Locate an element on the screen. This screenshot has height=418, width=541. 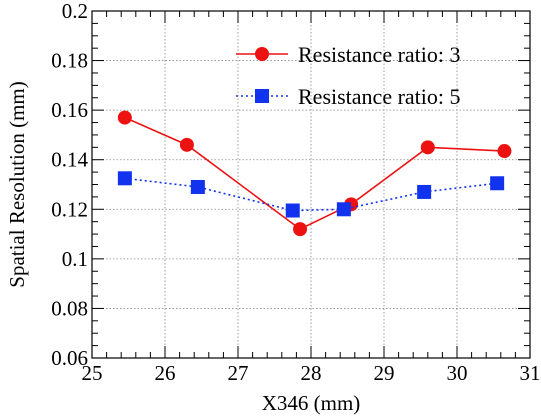
y-tick-label: 0.14 is located at coordinates (69, 160).